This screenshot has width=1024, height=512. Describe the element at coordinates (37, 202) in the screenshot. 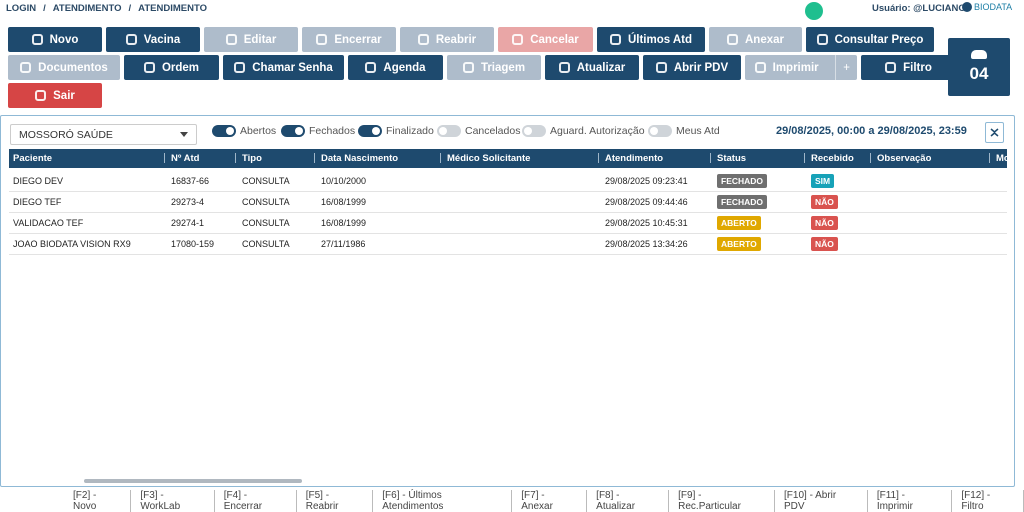

I see `table-cell: DIEGO TEF` at that location.